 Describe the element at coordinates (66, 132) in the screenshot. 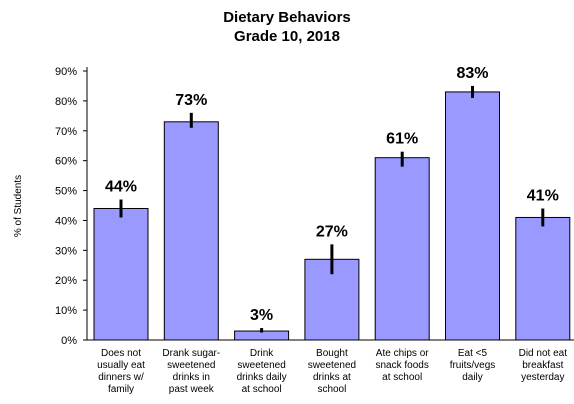

I see `y-tick-label: 70%` at that location.